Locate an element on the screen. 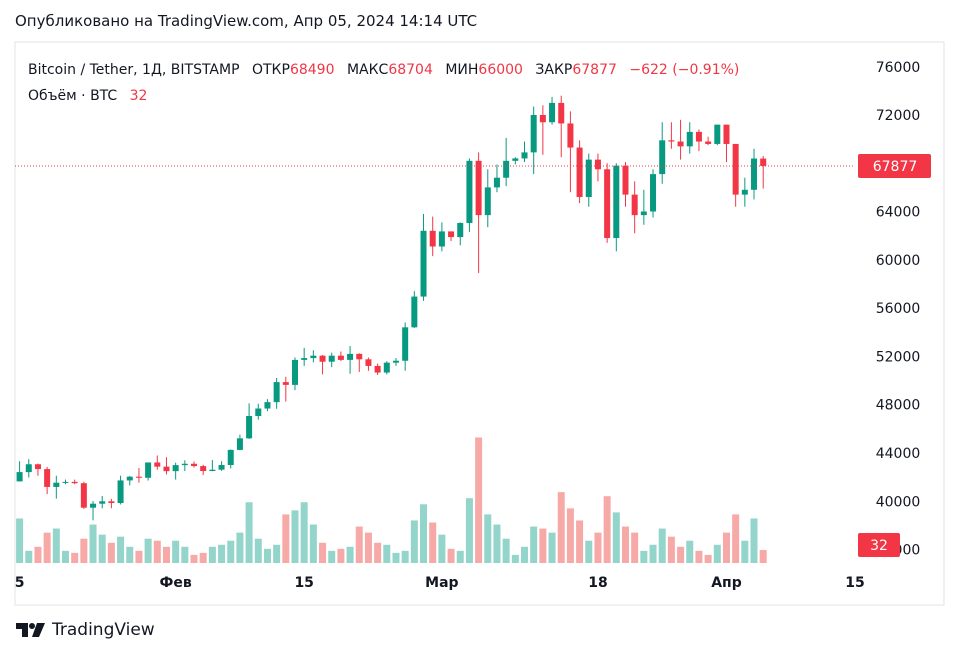 The height and width of the screenshot is (660, 960). legend-volume-row: Объём · BTC 32 is located at coordinates (383, 96).